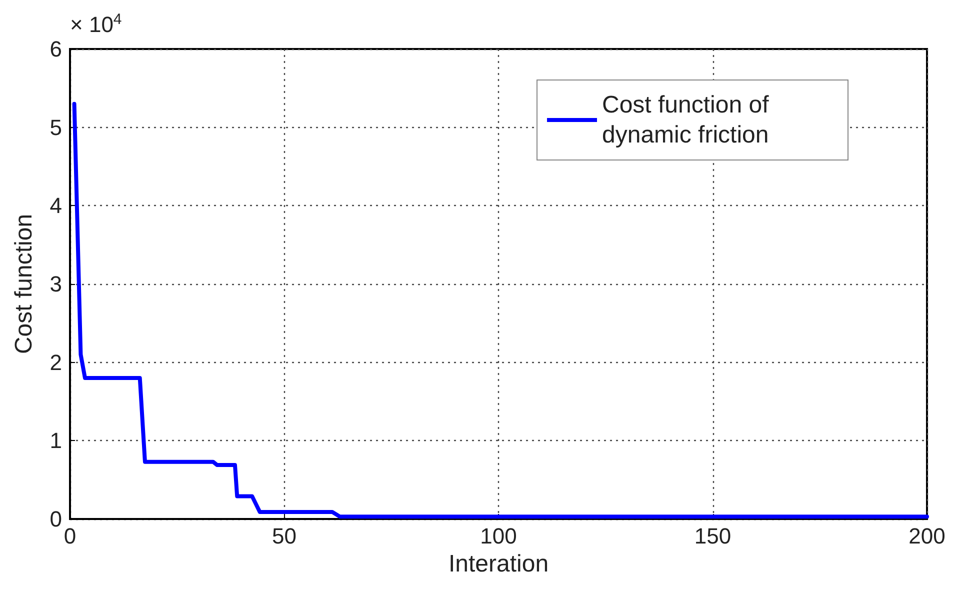 This screenshot has width=956, height=590. Describe the element at coordinates (927, 536) in the screenshot. I see `x-tick-label: 200` at that location.